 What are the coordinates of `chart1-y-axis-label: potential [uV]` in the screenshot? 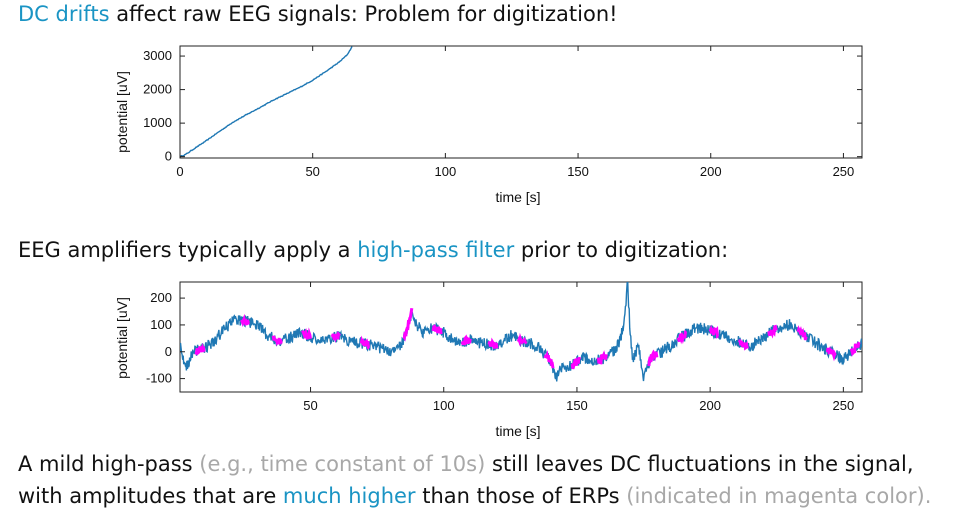 It's located at (122, 112).